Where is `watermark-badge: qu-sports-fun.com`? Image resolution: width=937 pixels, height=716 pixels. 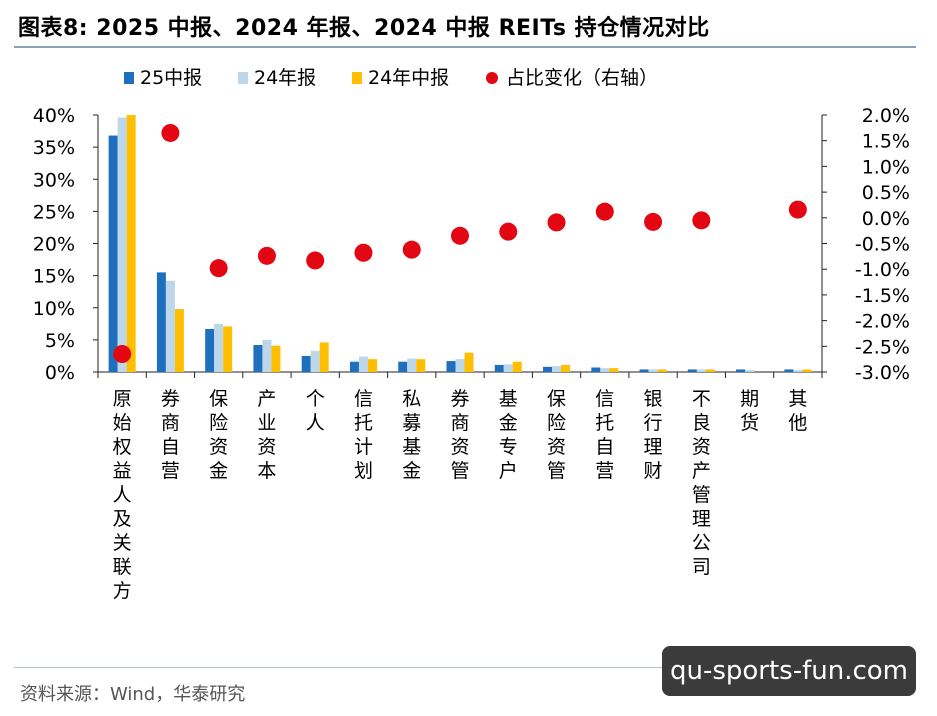 watermark-badge: qu-sports-fun.com is located at coordinates (789, 671).